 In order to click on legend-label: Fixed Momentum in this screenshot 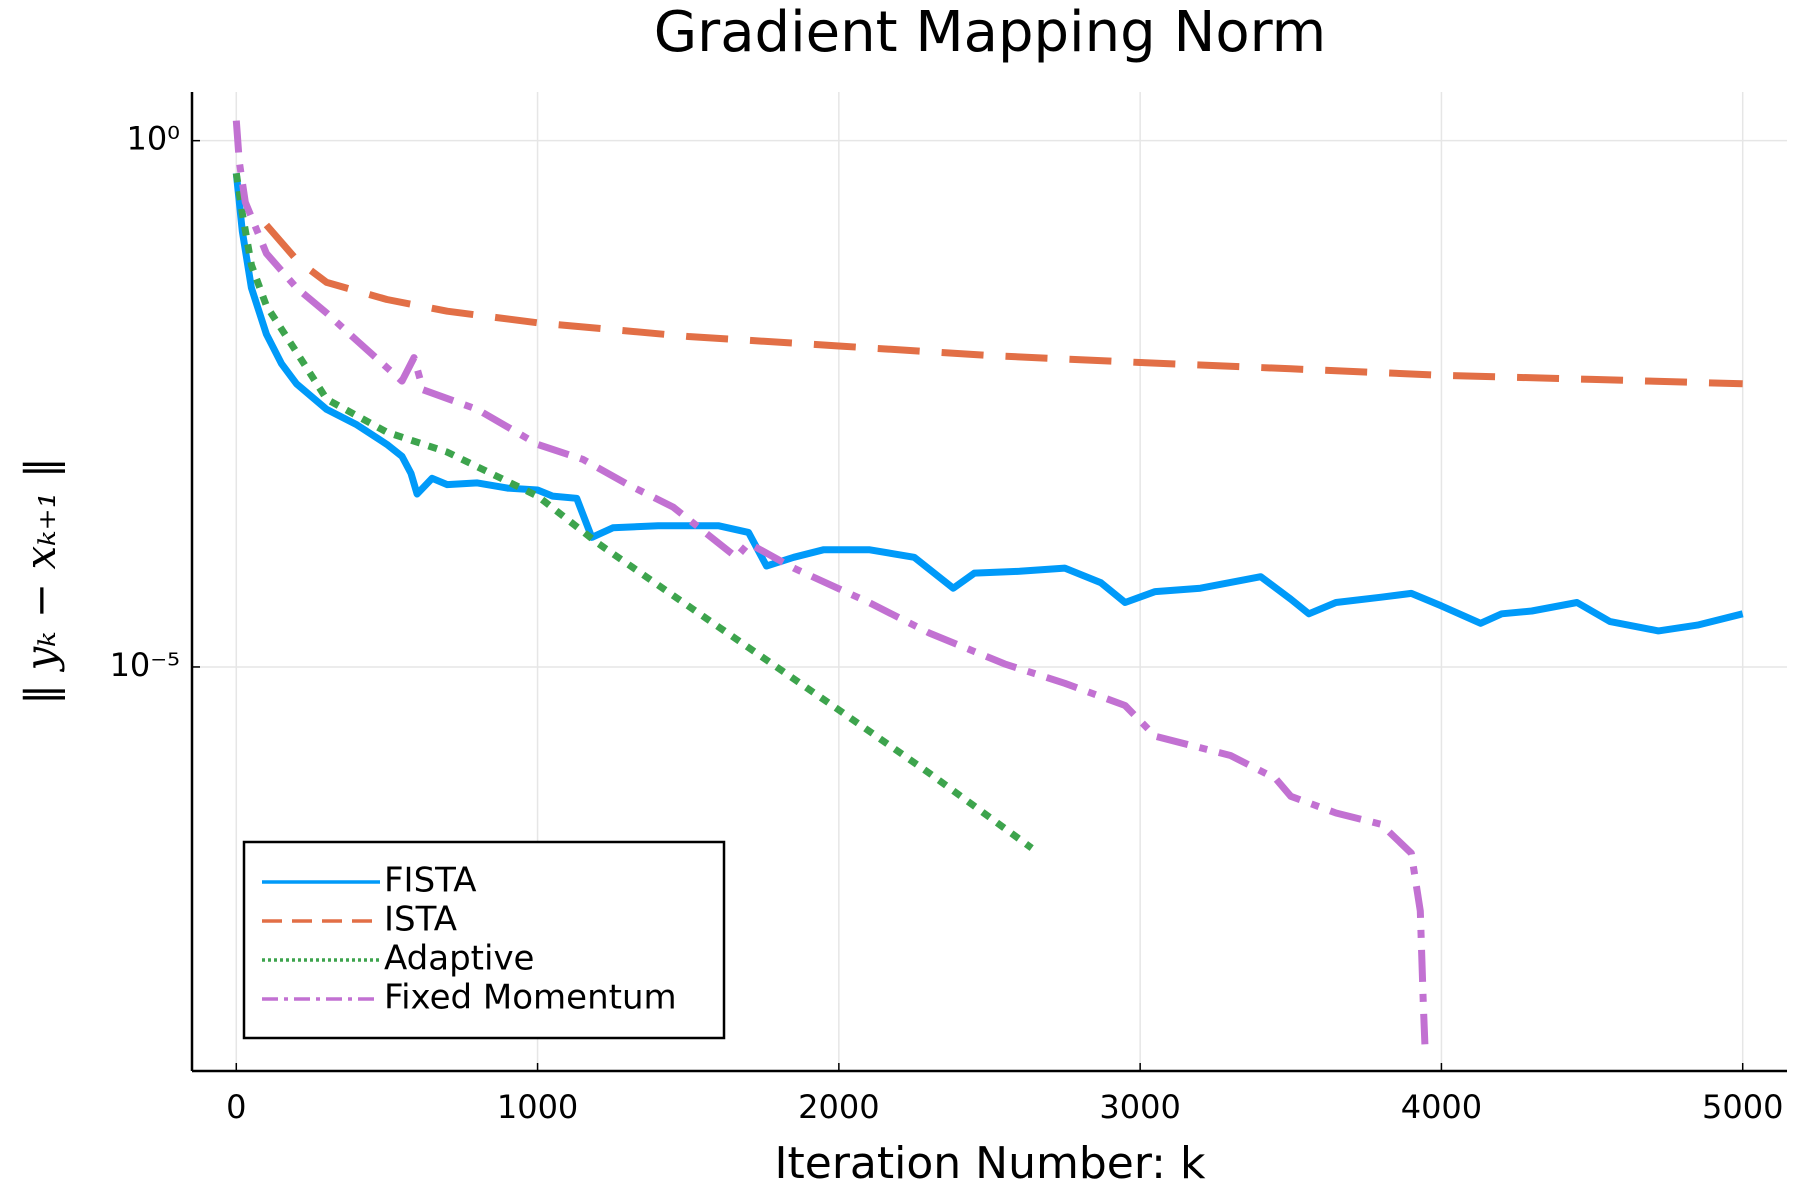, I will do `click(530, 998)`.